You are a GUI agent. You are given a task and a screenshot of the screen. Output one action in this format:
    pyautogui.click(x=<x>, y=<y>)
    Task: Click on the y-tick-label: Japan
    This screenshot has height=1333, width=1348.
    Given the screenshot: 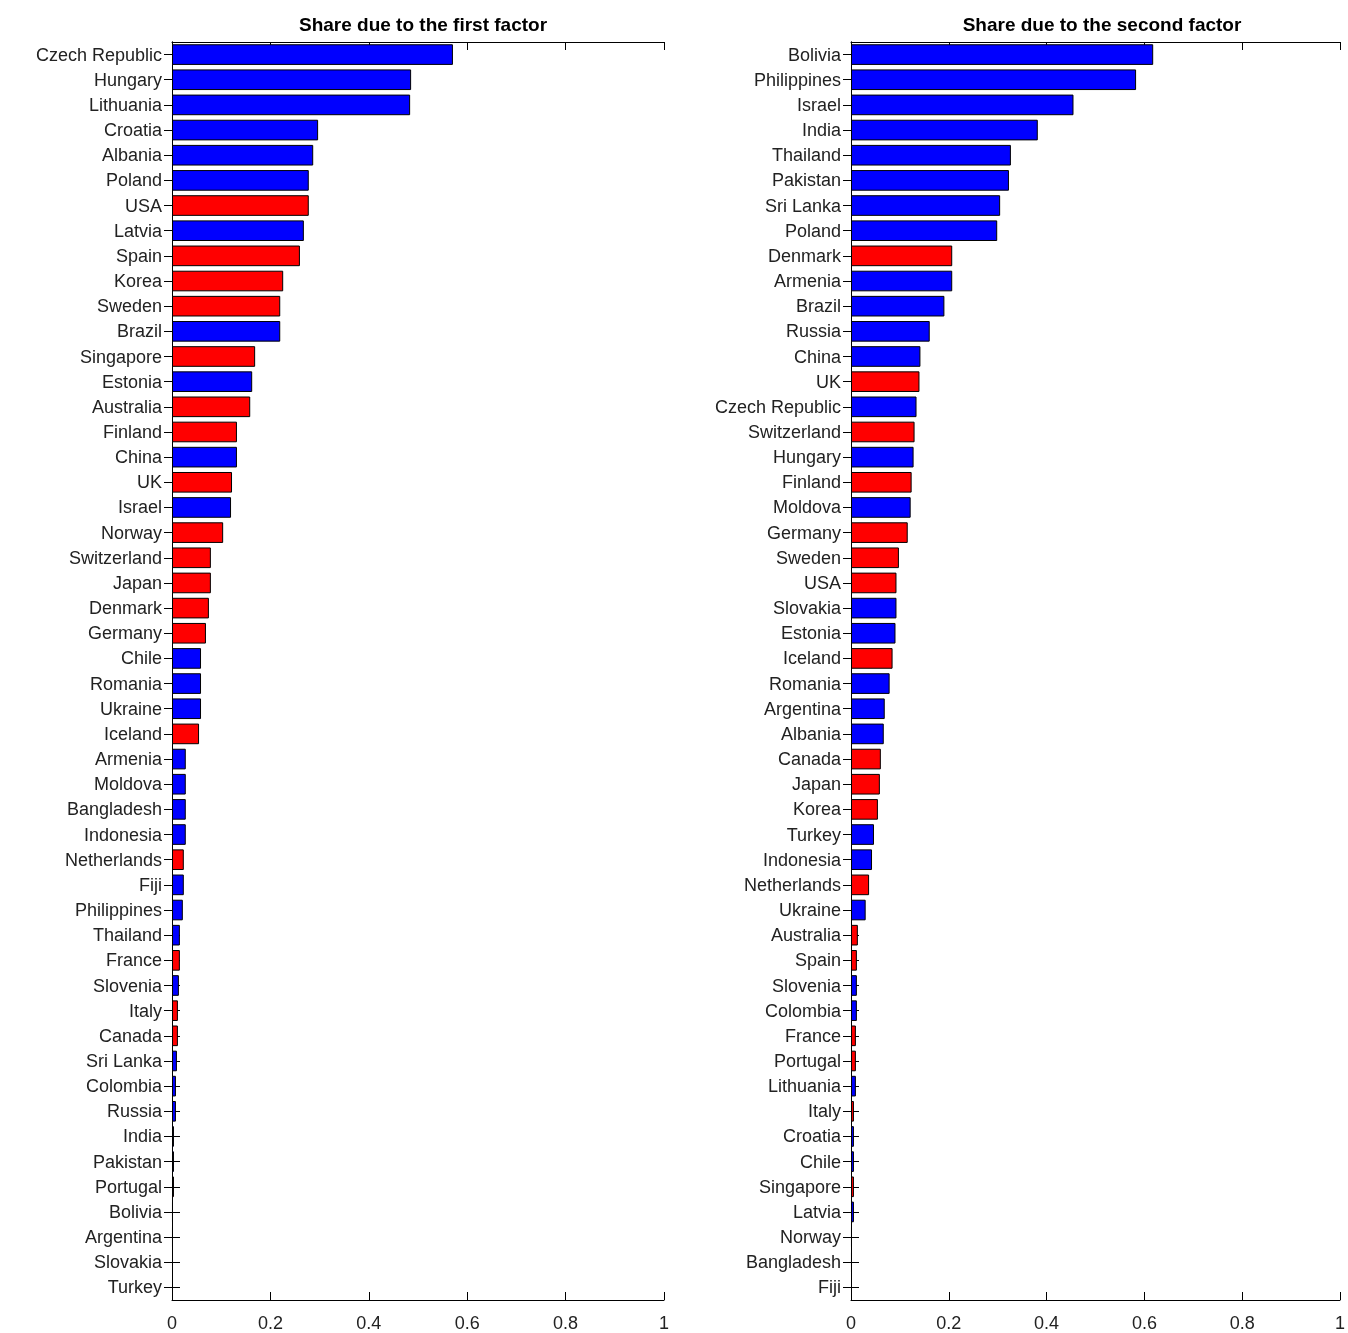 What is the action you would take?
    pyautogui.click(x=816, y=784)
    